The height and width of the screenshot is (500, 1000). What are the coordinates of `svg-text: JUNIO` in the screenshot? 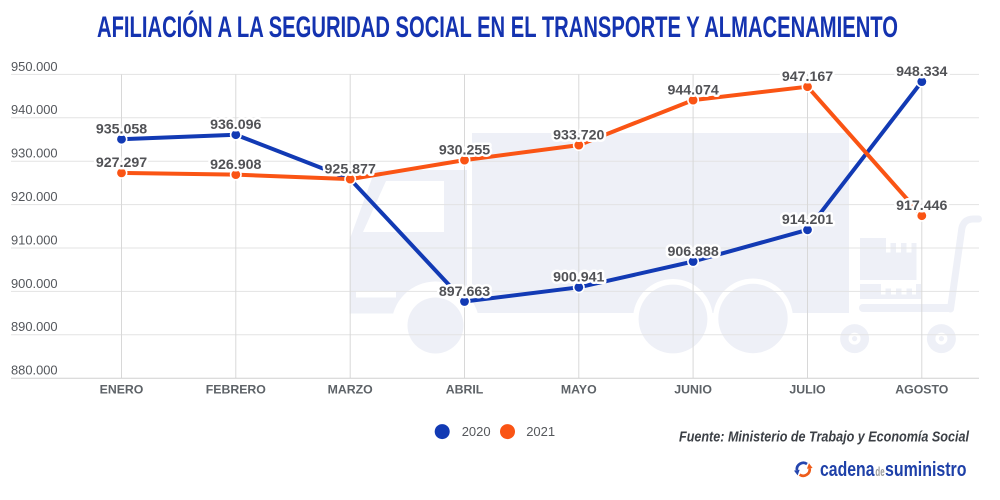 It's located at (693, 390).